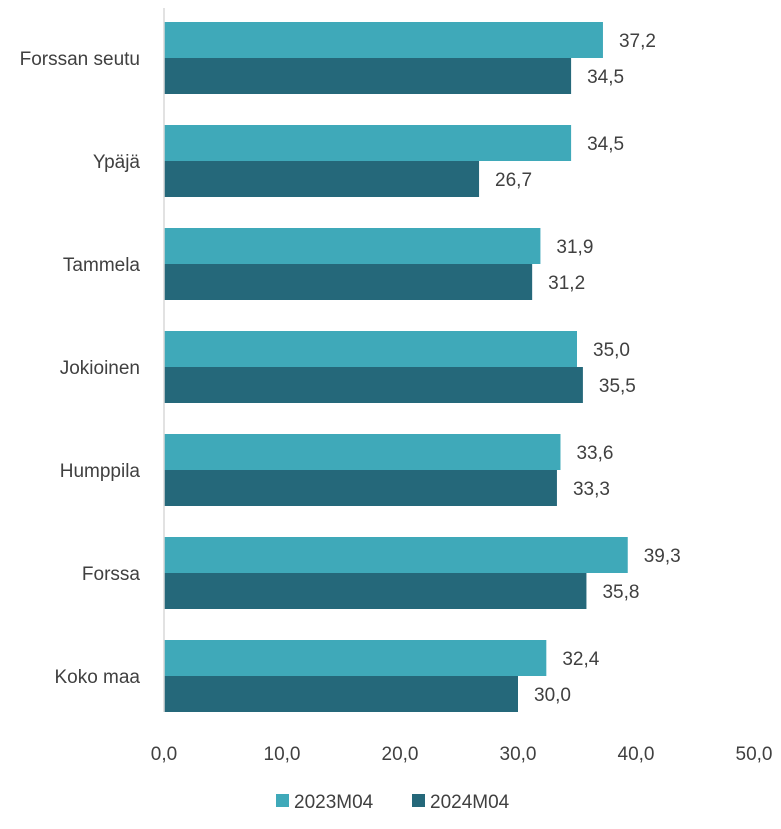 Image resolution: width=781 pixels, height=829 pixels. Describe the element at coordinates (462, 754) in the screenshot. I see `x-axis-ticks: 0,0 10,0 20,0 30,0 40,0 50,0` at that location.